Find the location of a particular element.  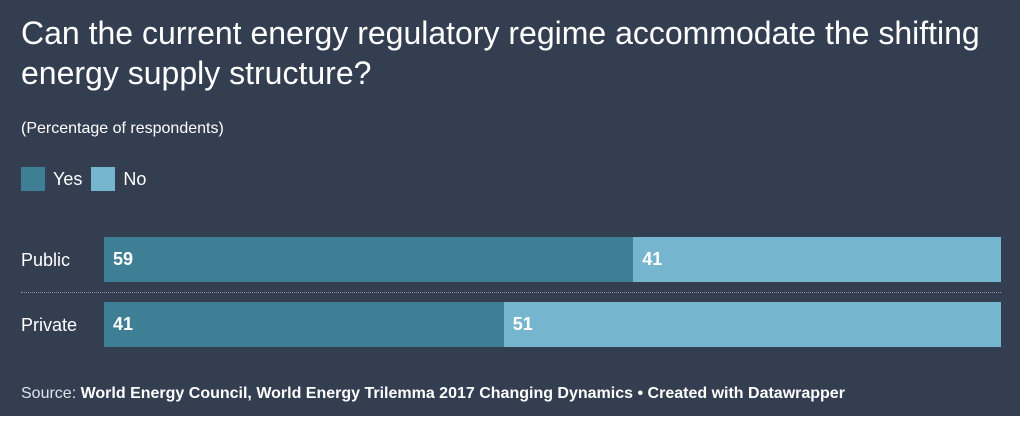

data-label-public-no: 41 is located at coordinates (652, 259).